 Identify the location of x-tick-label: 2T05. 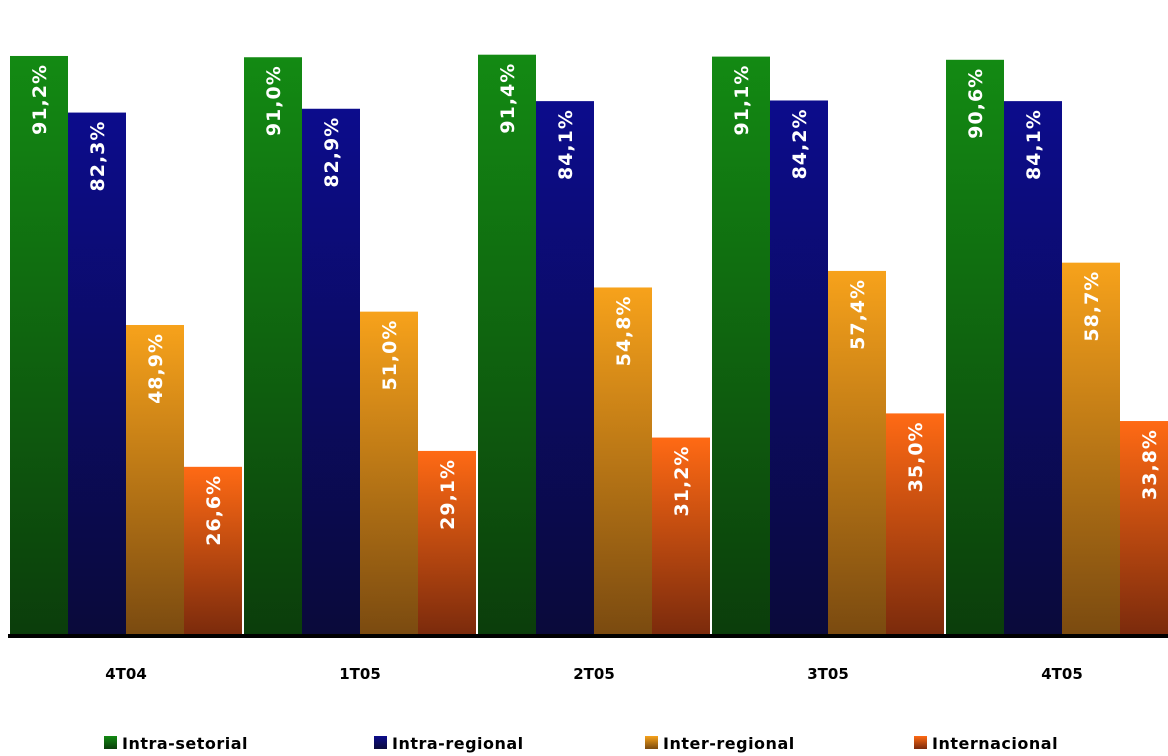
(594, 674).